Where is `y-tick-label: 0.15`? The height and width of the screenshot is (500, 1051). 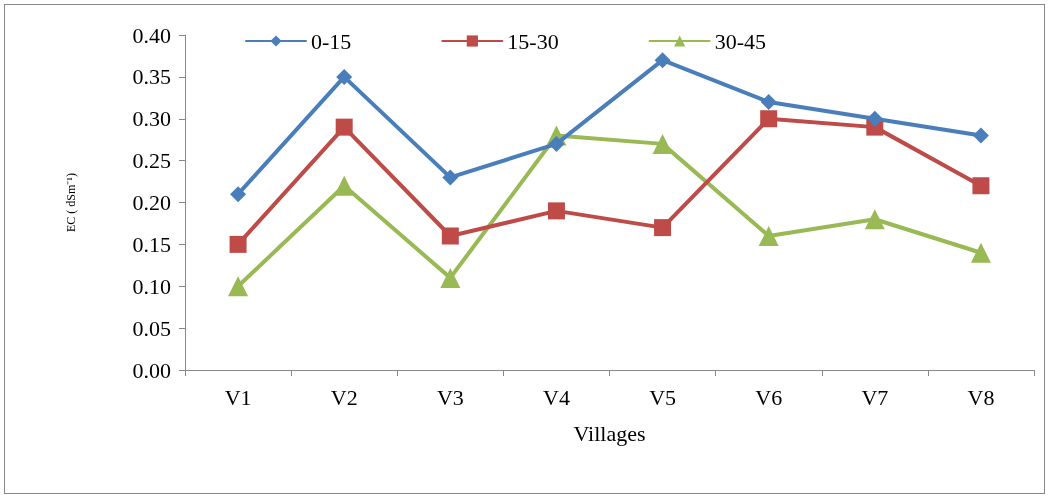
y-tick-label: 0.15 is located at coordinates (151, 244).